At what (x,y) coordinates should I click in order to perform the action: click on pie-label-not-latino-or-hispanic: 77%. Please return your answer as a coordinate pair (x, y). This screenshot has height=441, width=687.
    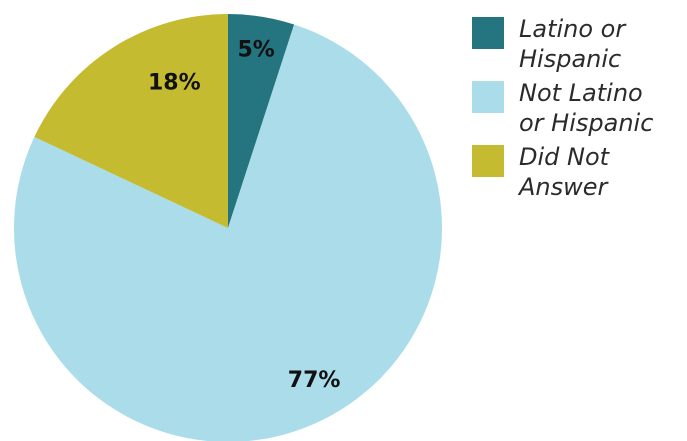
    Looking at the image, I should click on (314, 380).